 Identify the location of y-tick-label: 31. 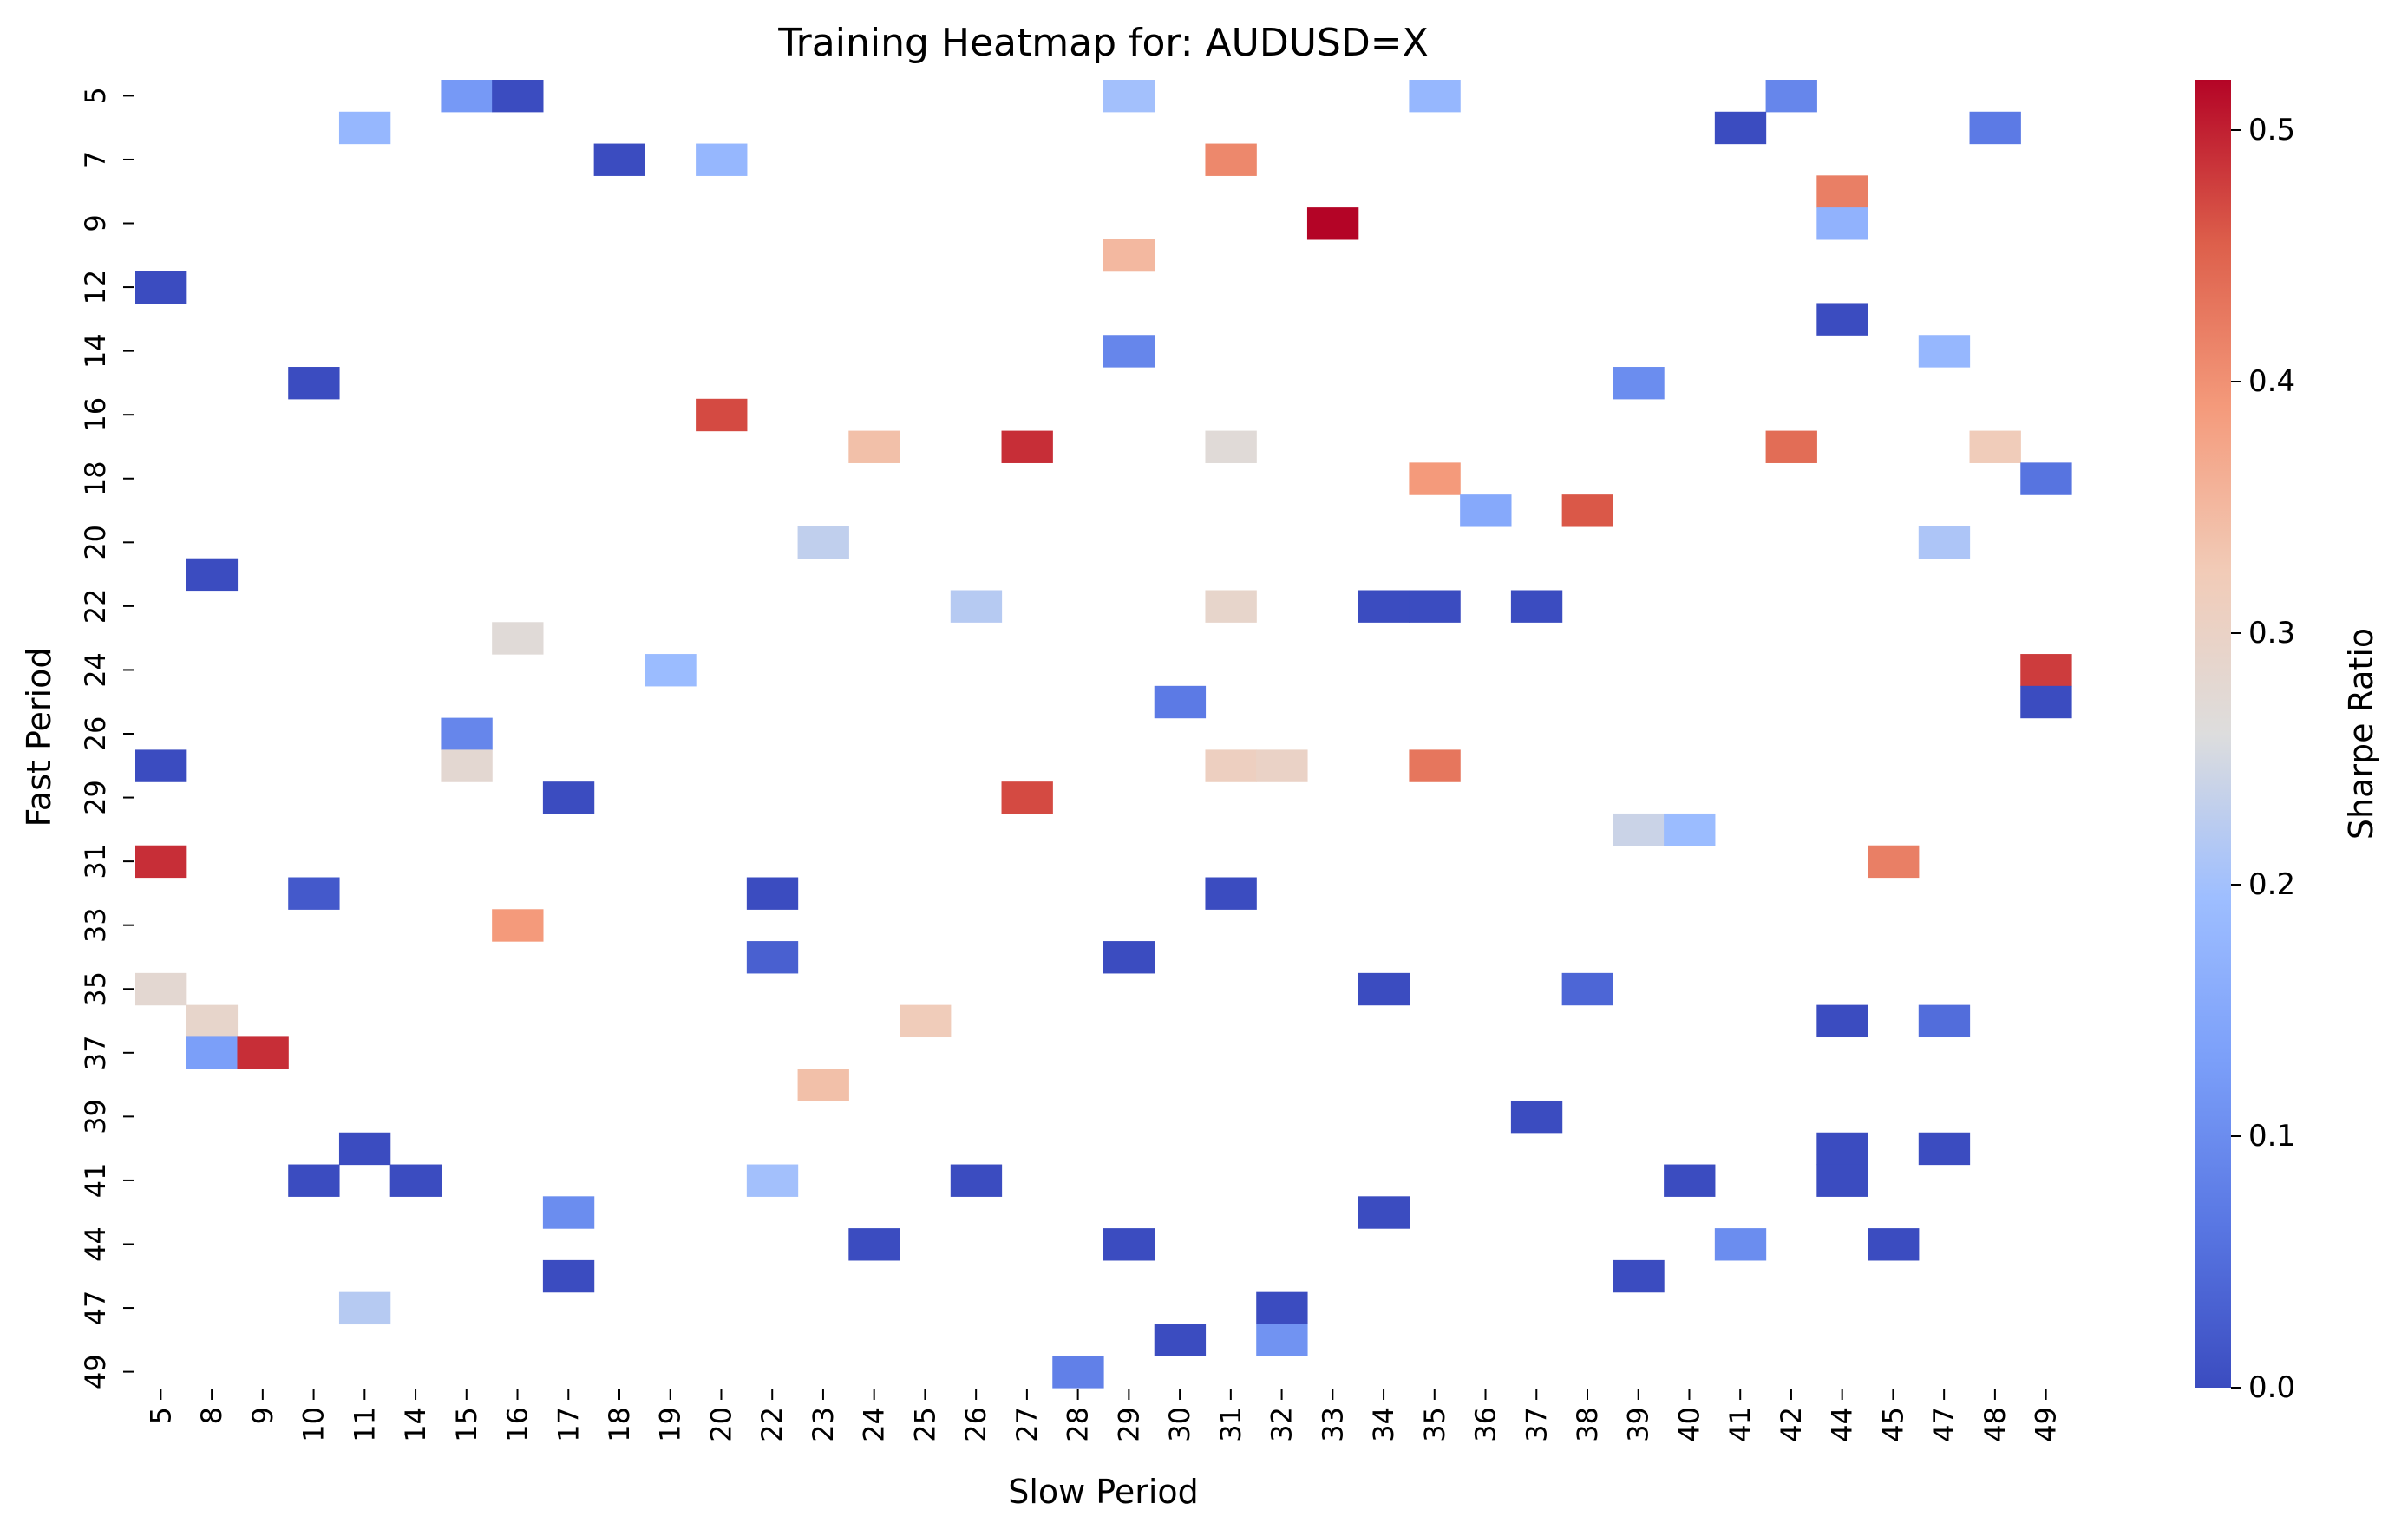
(95, 862).